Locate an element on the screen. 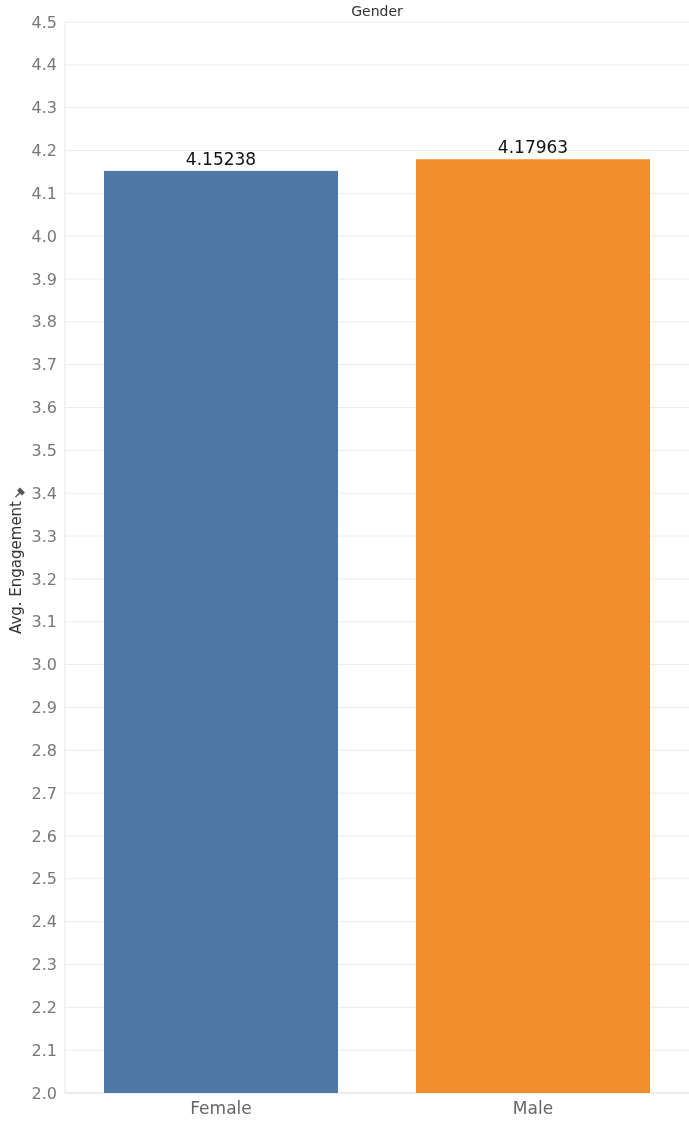  data-label: 4.15238 is located at coordinates (221, 158).